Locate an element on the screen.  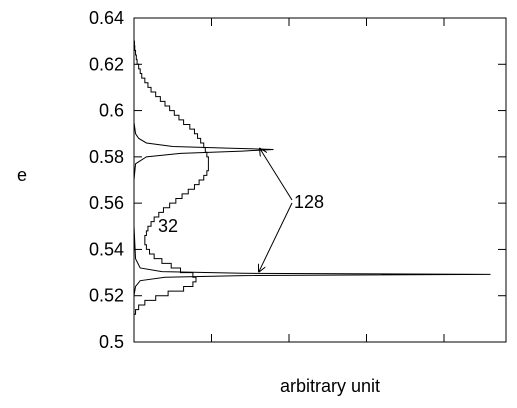
y-axis-label: e is located at coordinates (22, 175).